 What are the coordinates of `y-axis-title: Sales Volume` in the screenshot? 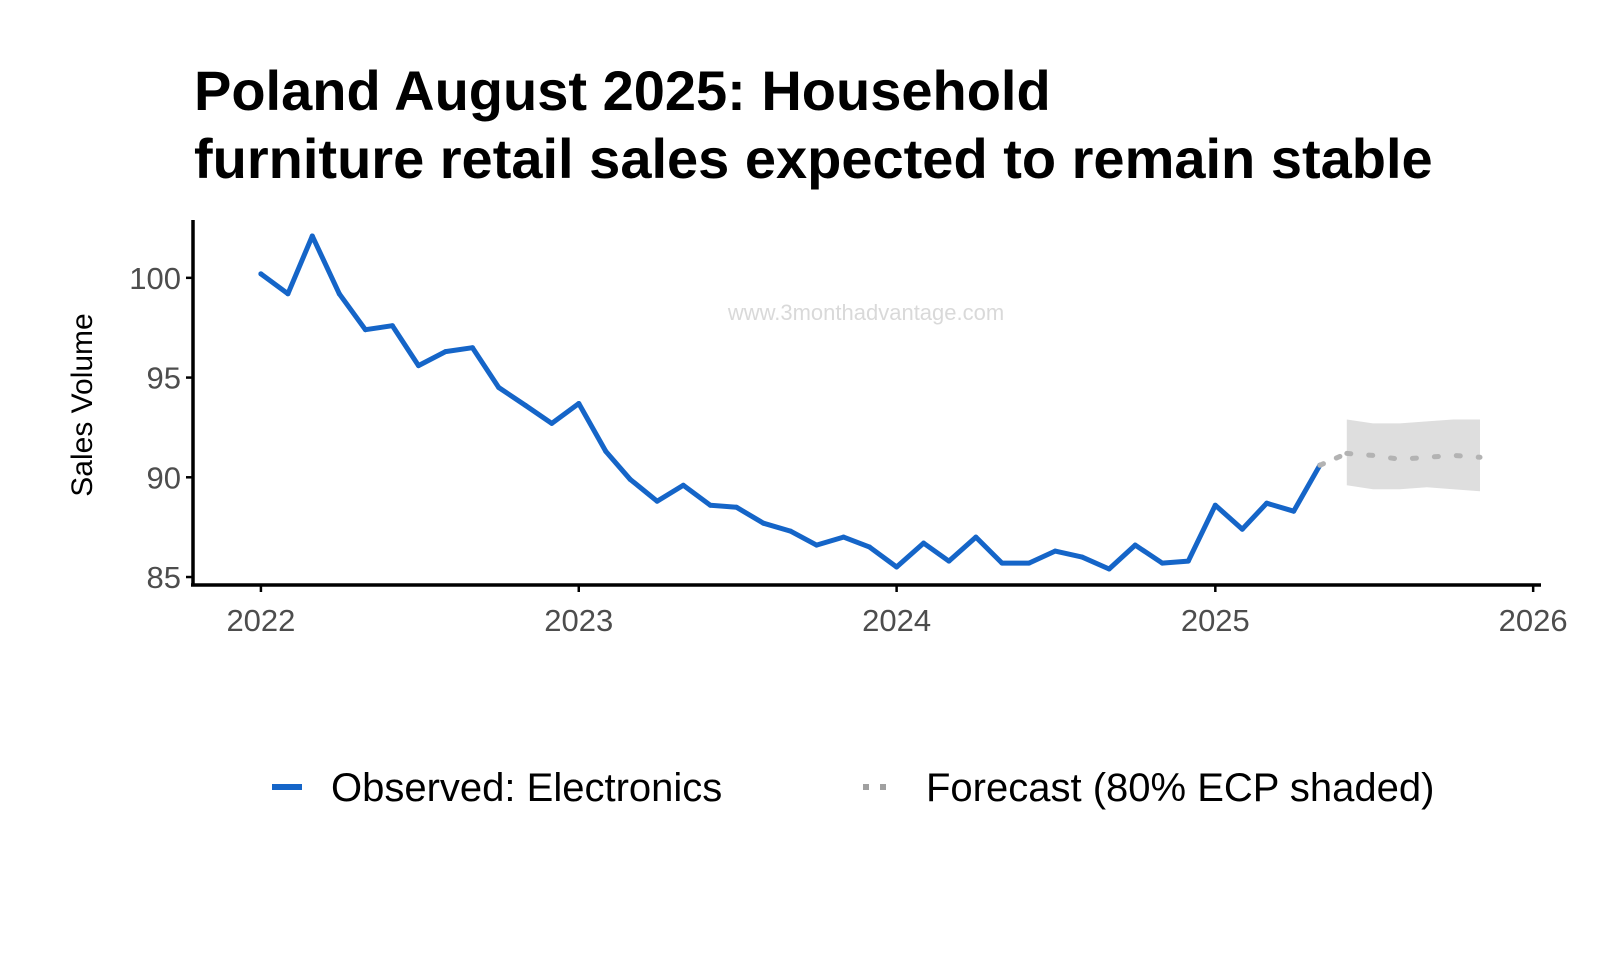 It's located at (82, 404).